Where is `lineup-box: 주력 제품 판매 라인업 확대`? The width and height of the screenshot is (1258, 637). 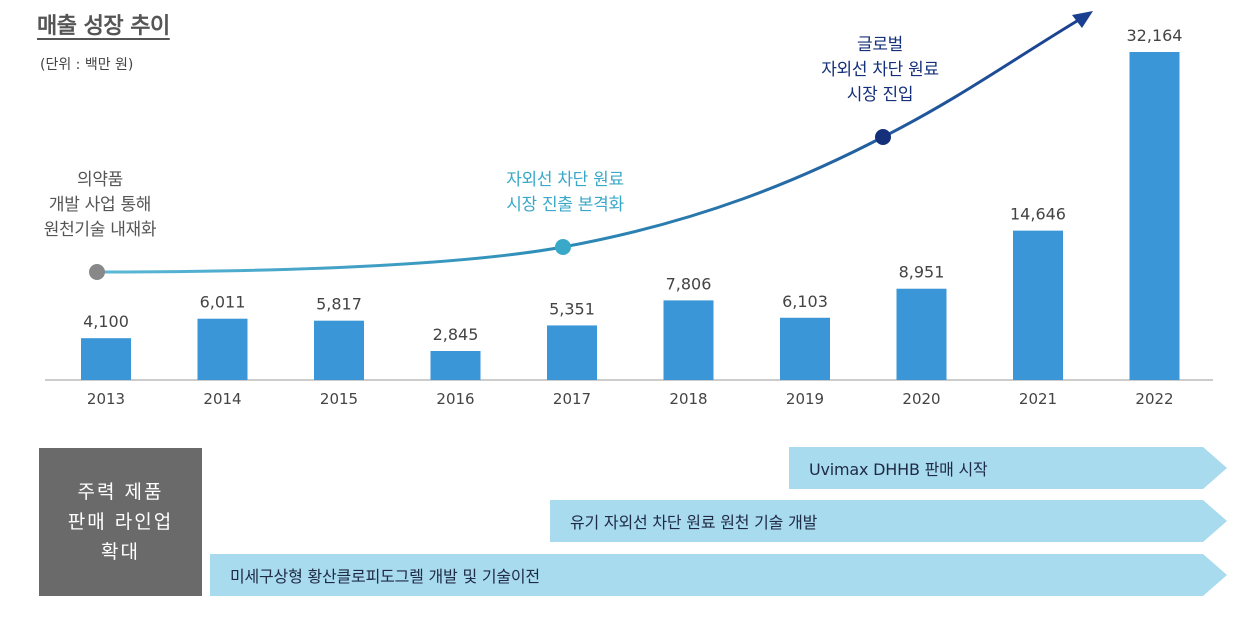
lineup-box: 주력 제품 판매 라인업 확대 is located at coordinates (120, 522).